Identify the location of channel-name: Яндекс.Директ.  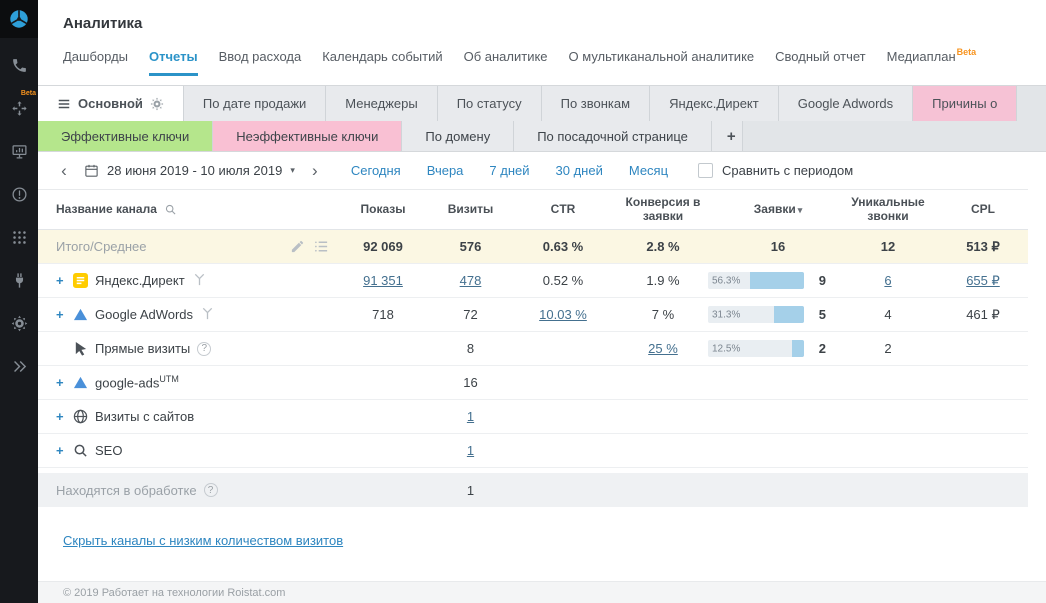
(140, 280).